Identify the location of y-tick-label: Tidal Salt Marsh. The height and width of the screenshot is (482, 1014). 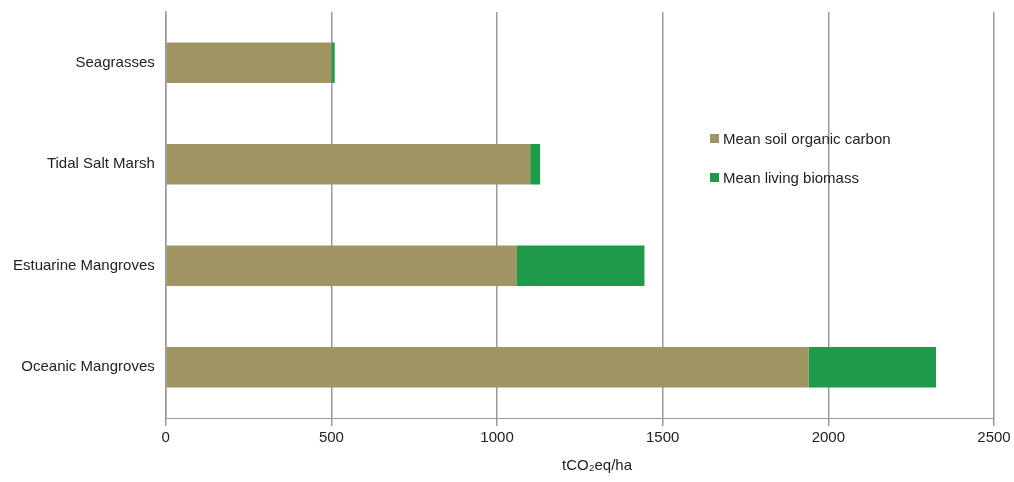
(100, 163).